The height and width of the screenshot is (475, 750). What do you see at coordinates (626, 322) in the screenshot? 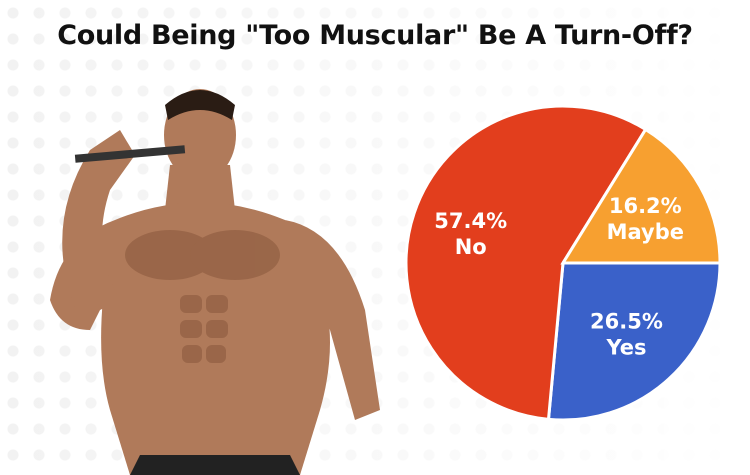
I see `pie-value-label-yes: 26.5%` at bounding box center [626, 322].